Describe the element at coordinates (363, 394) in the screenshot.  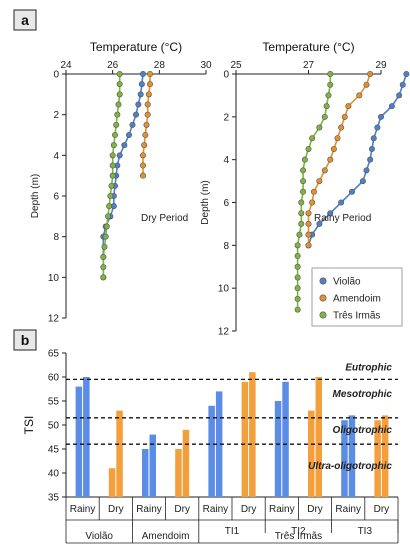
I see `zone-label: Mesotrophic` at that location.